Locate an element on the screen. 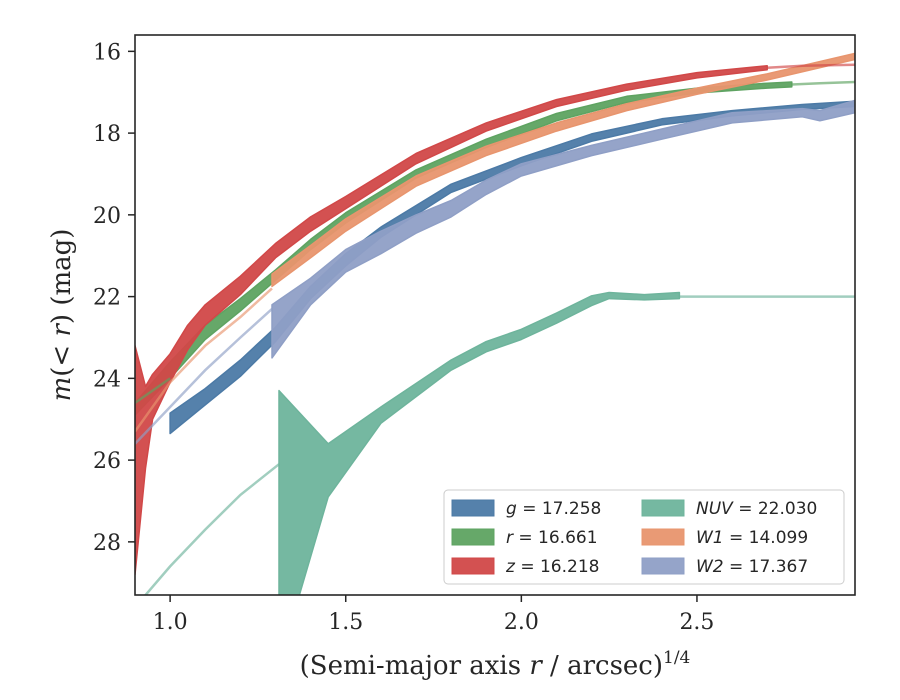 This screenshot has height=700, width=900. legend-label-3: NUV = 22.030 is located at coordinates (756, 509).